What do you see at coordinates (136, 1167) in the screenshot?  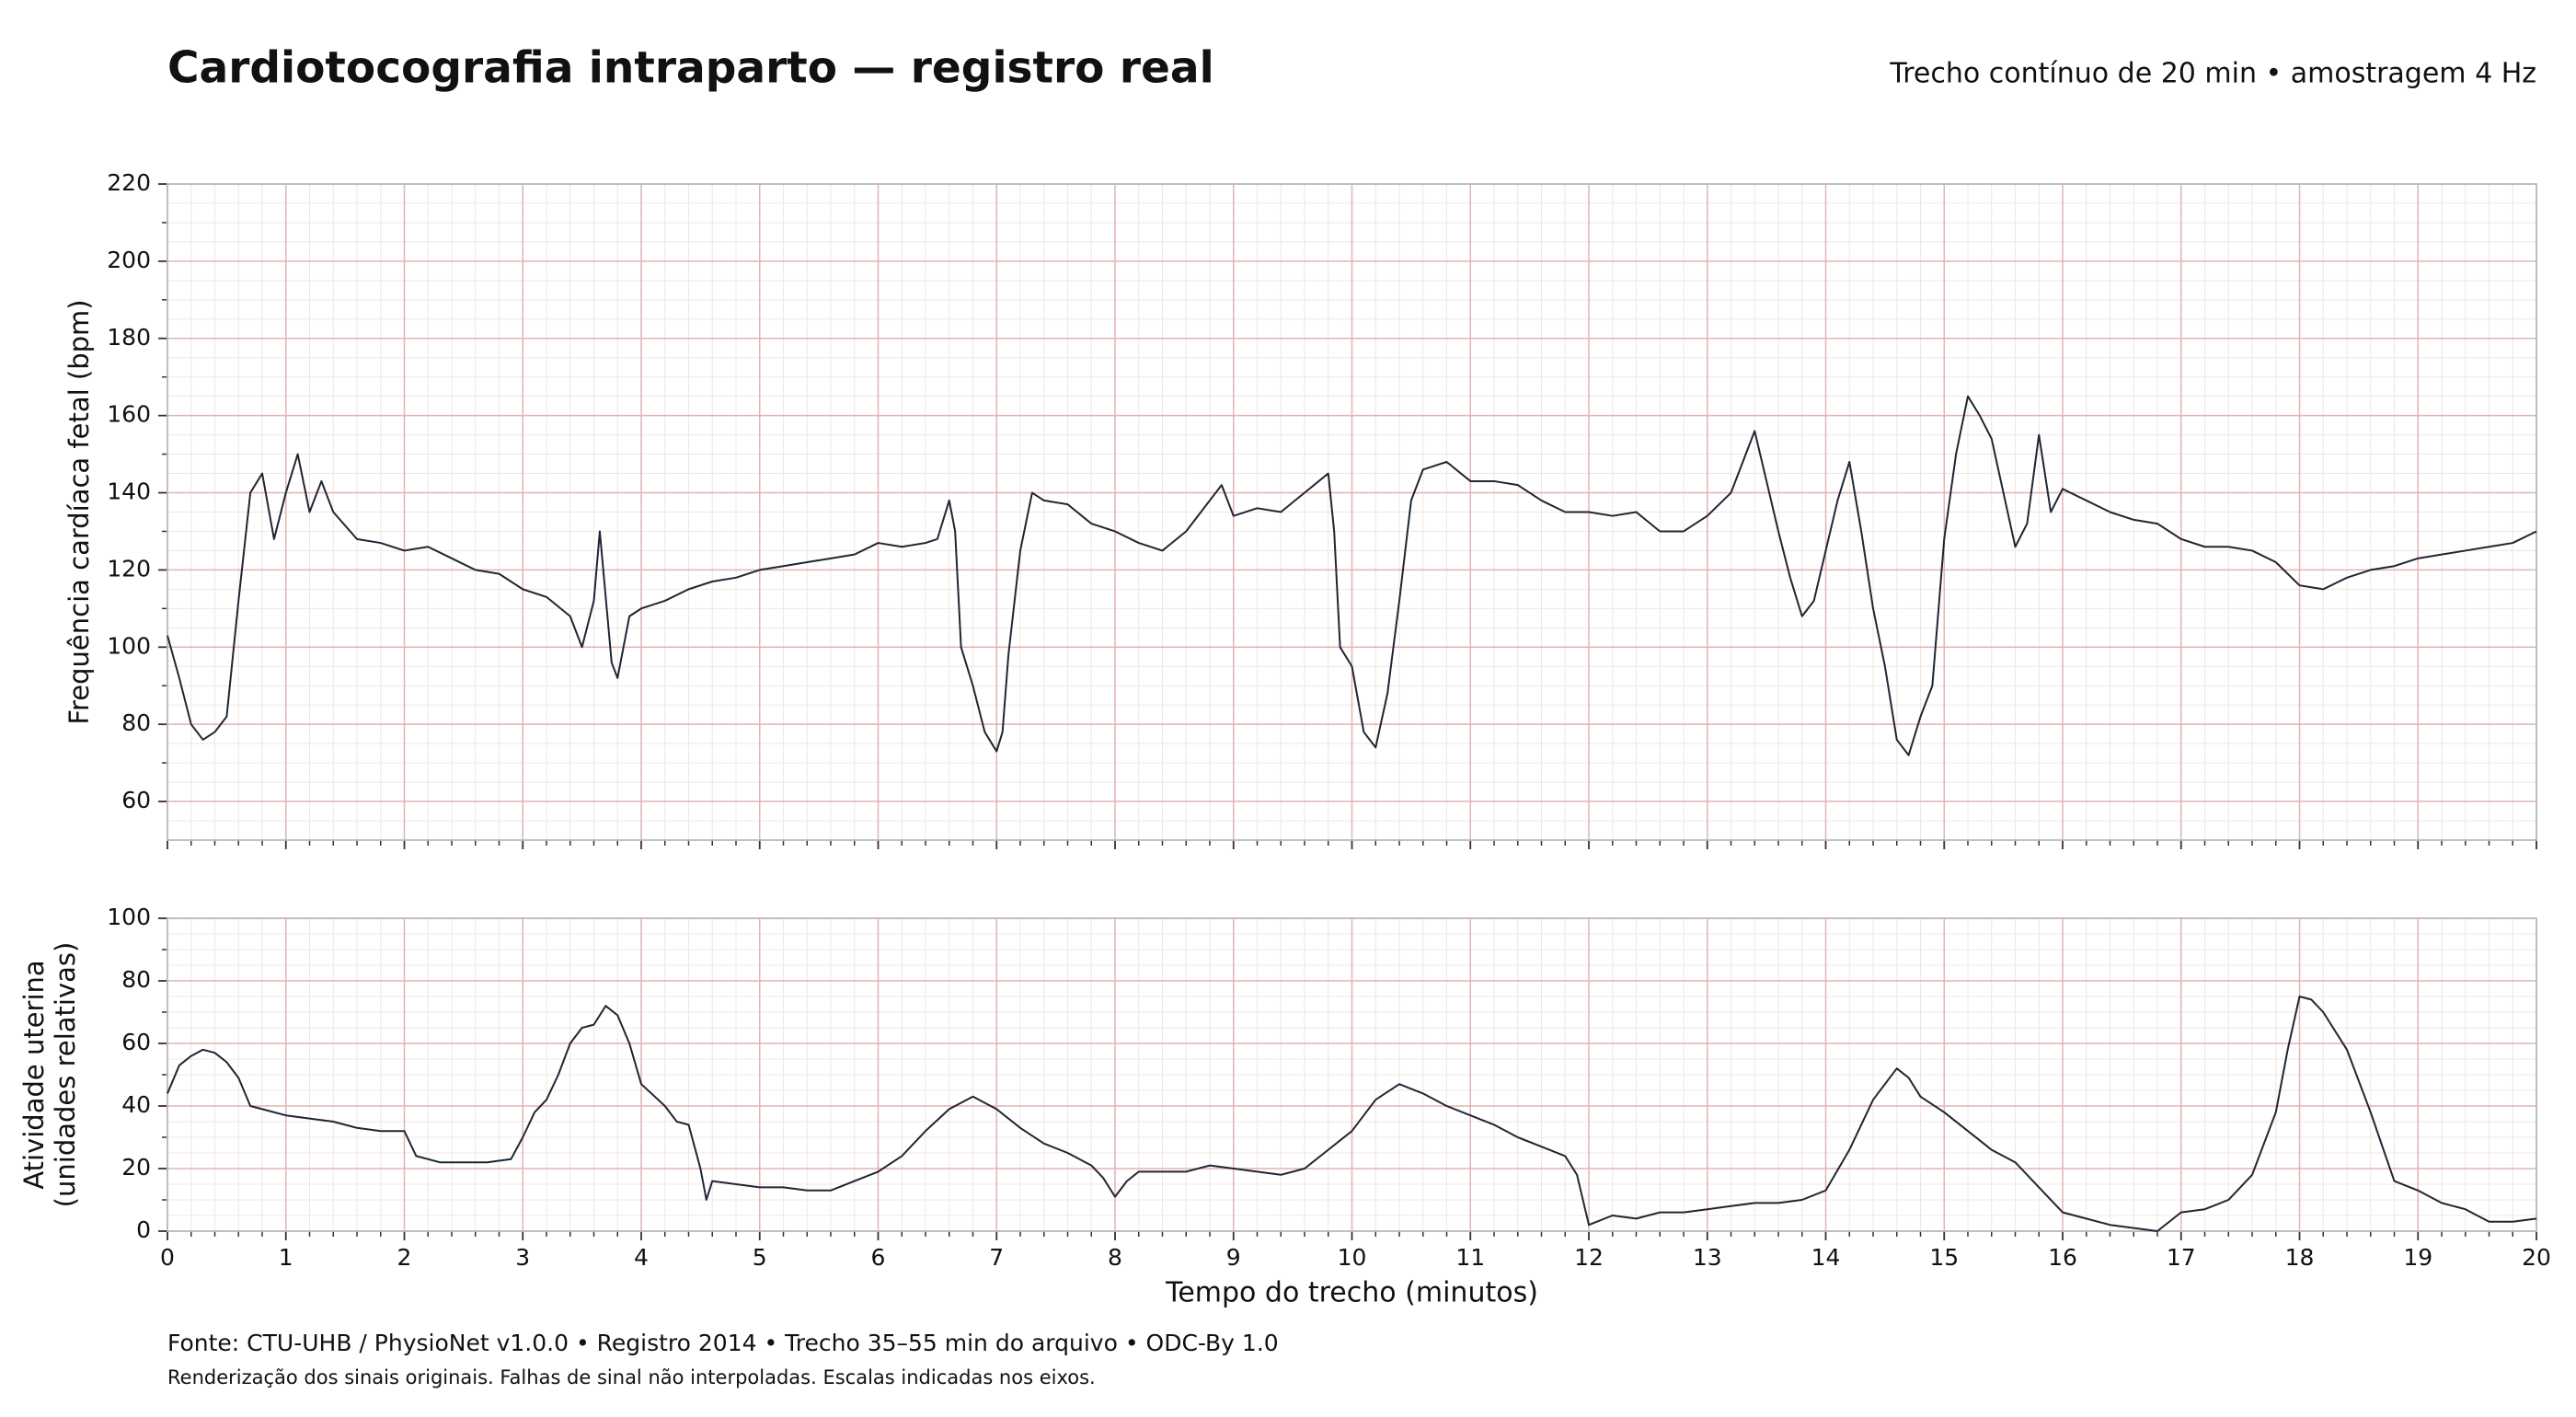 I see `y-tick-label: 20` at bounding box center [136, 1167].